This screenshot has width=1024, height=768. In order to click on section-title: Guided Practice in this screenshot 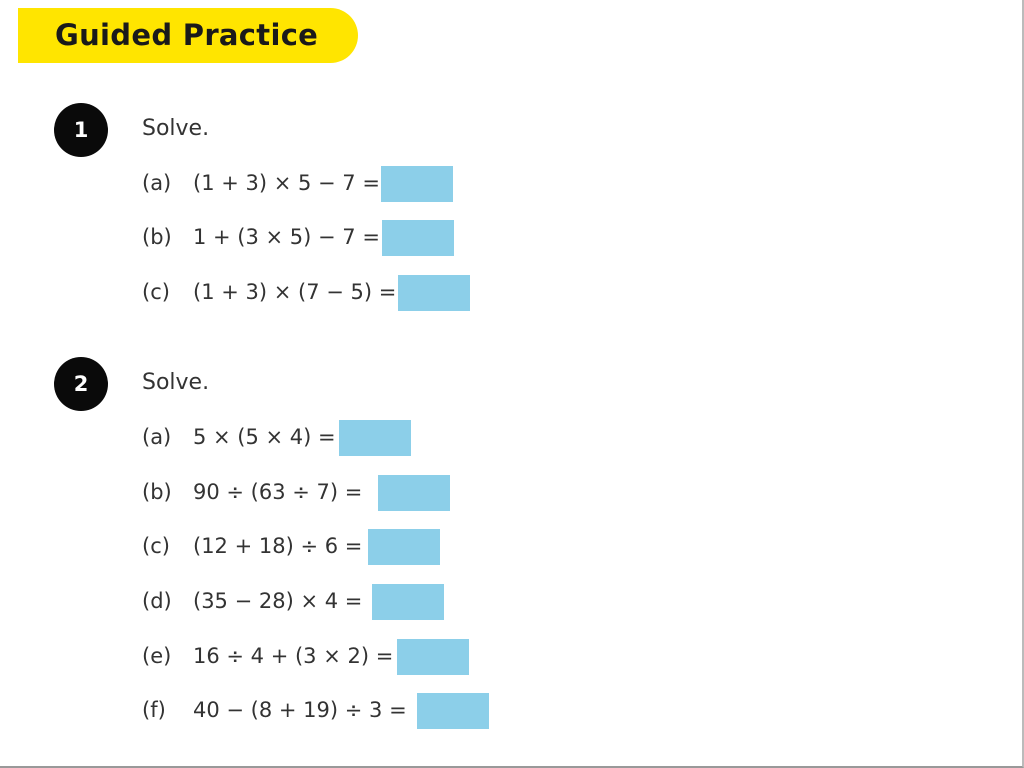, I will do `click(187, 35)`.